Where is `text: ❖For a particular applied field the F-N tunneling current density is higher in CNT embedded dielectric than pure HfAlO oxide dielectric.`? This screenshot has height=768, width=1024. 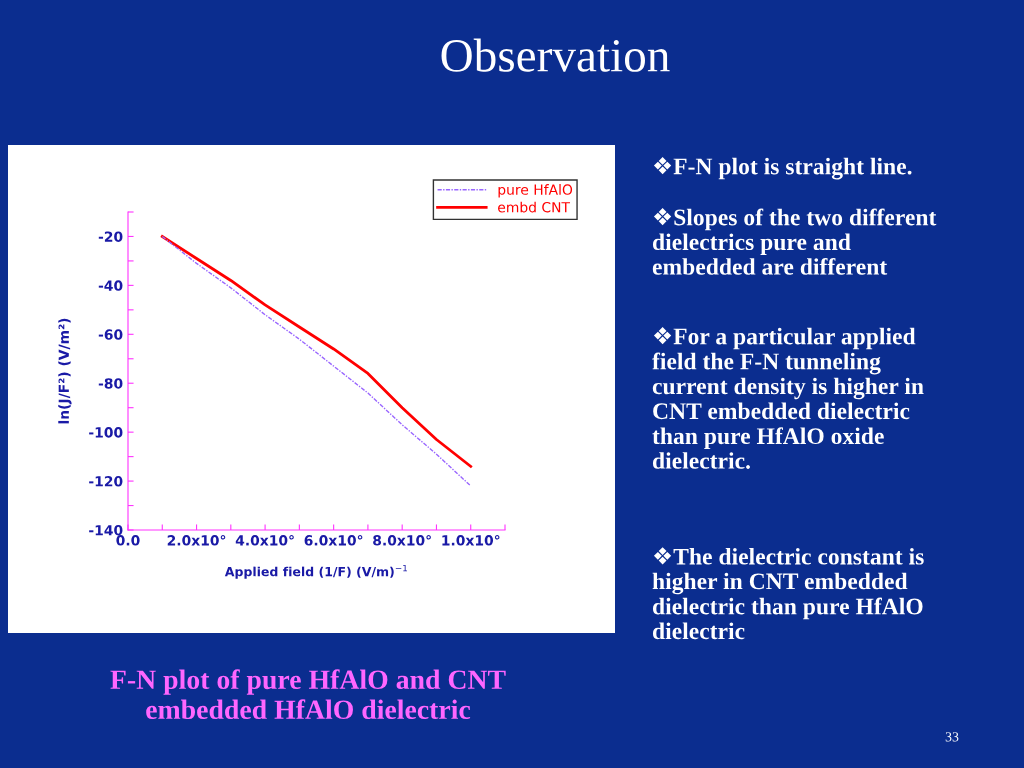
text: ❖For a particular applied field the F-N tunneling current density is higher in CNT embedded dielectric than pure HfAlO oxide dielectric. is located at coordinates (788, 398).